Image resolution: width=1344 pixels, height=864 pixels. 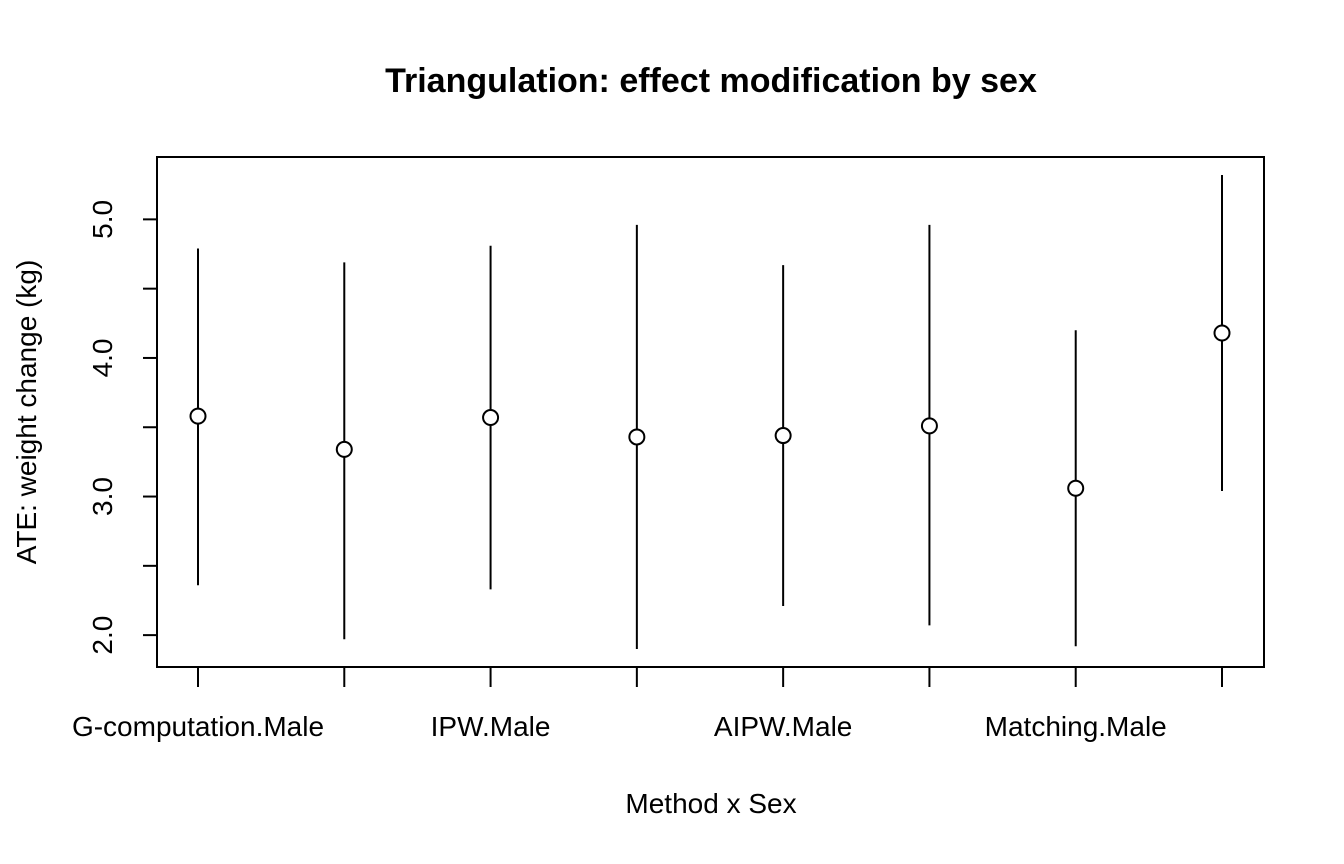 What do you see at coordinates (26, 412) in the screenshot?
I see `y-axis-label: ATE: weight change (kg)` at bounding box center [26, 412].